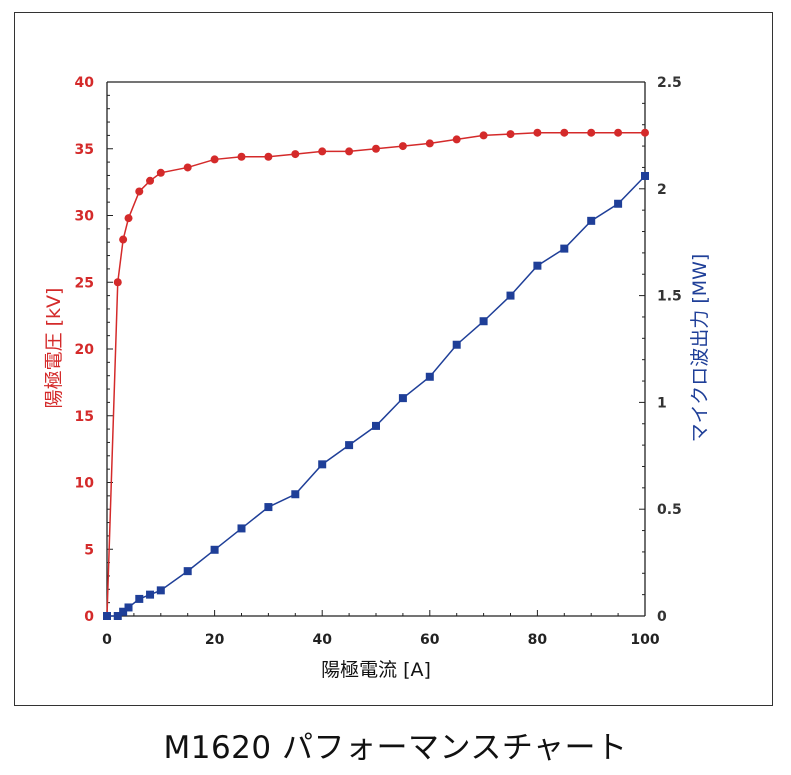  I want to click on right-tick-label: 2.5, so click(669, 83).